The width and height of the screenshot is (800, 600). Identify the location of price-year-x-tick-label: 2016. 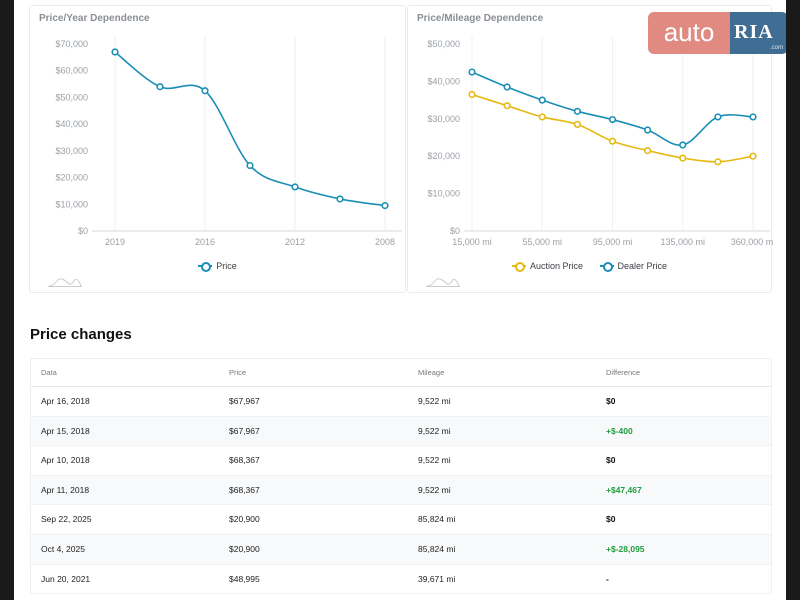
(205, 242).